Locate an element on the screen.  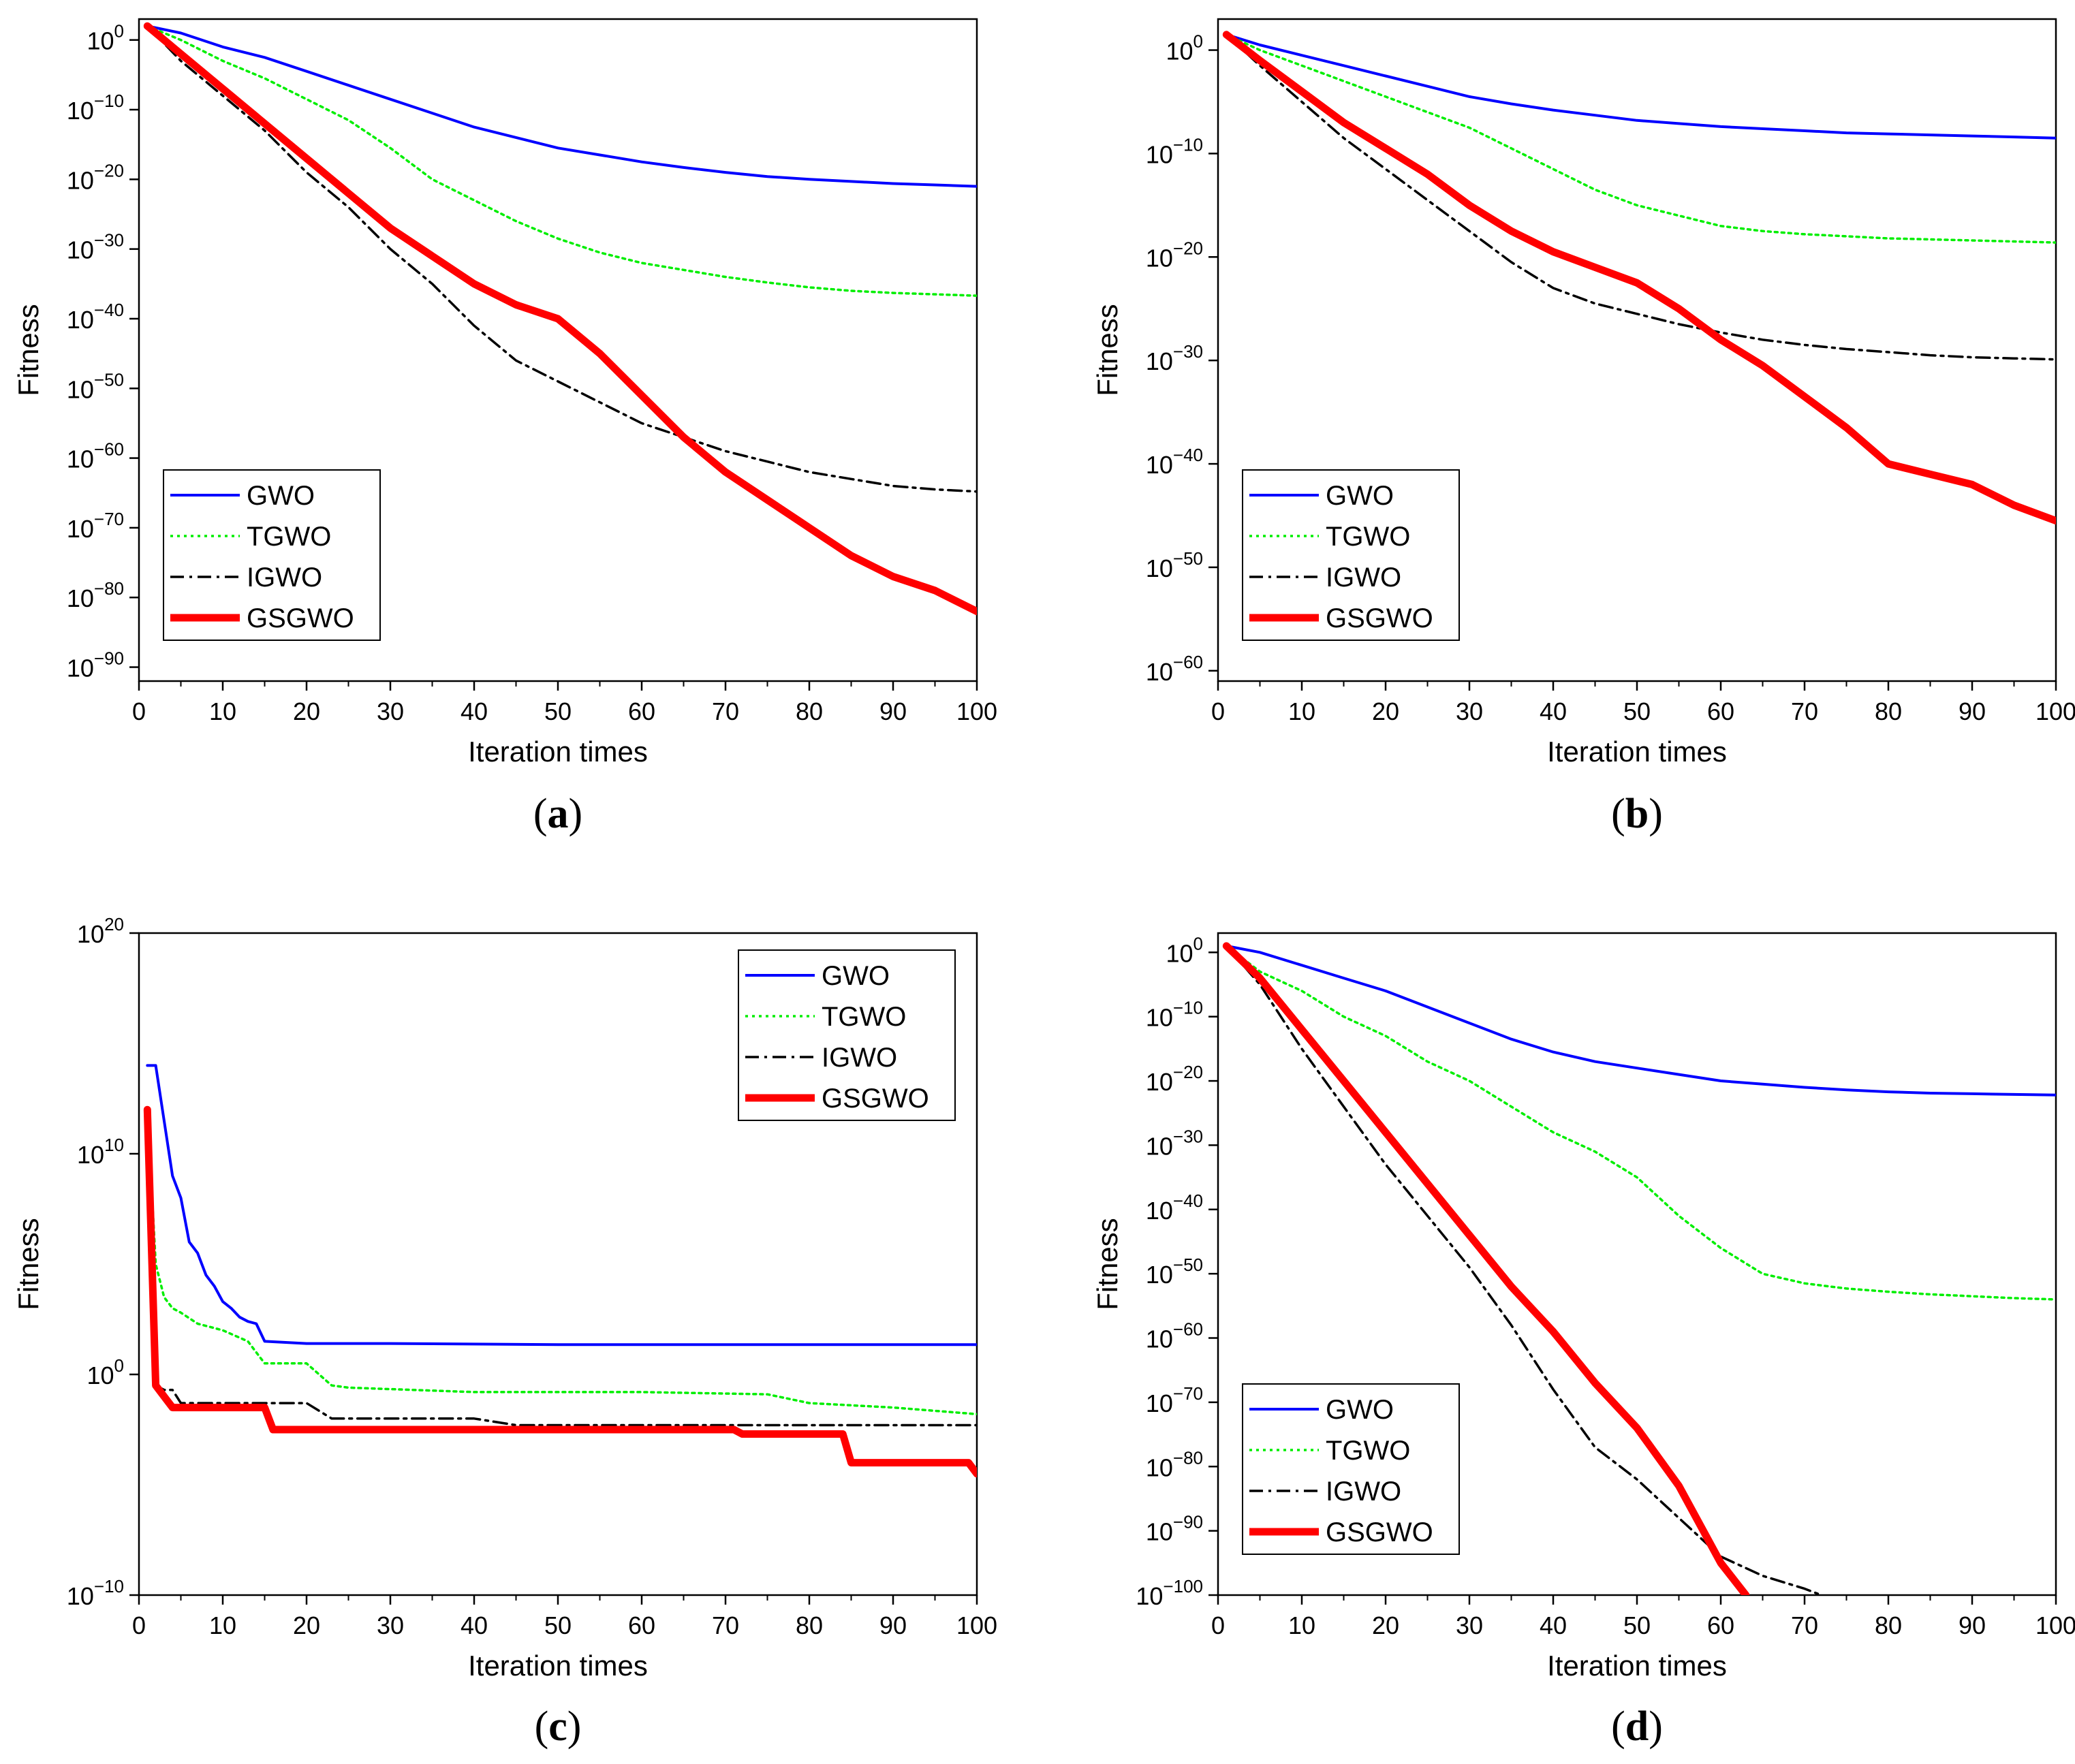
y-tick-label: 10−70 is located at coordinates (1174, 1400).